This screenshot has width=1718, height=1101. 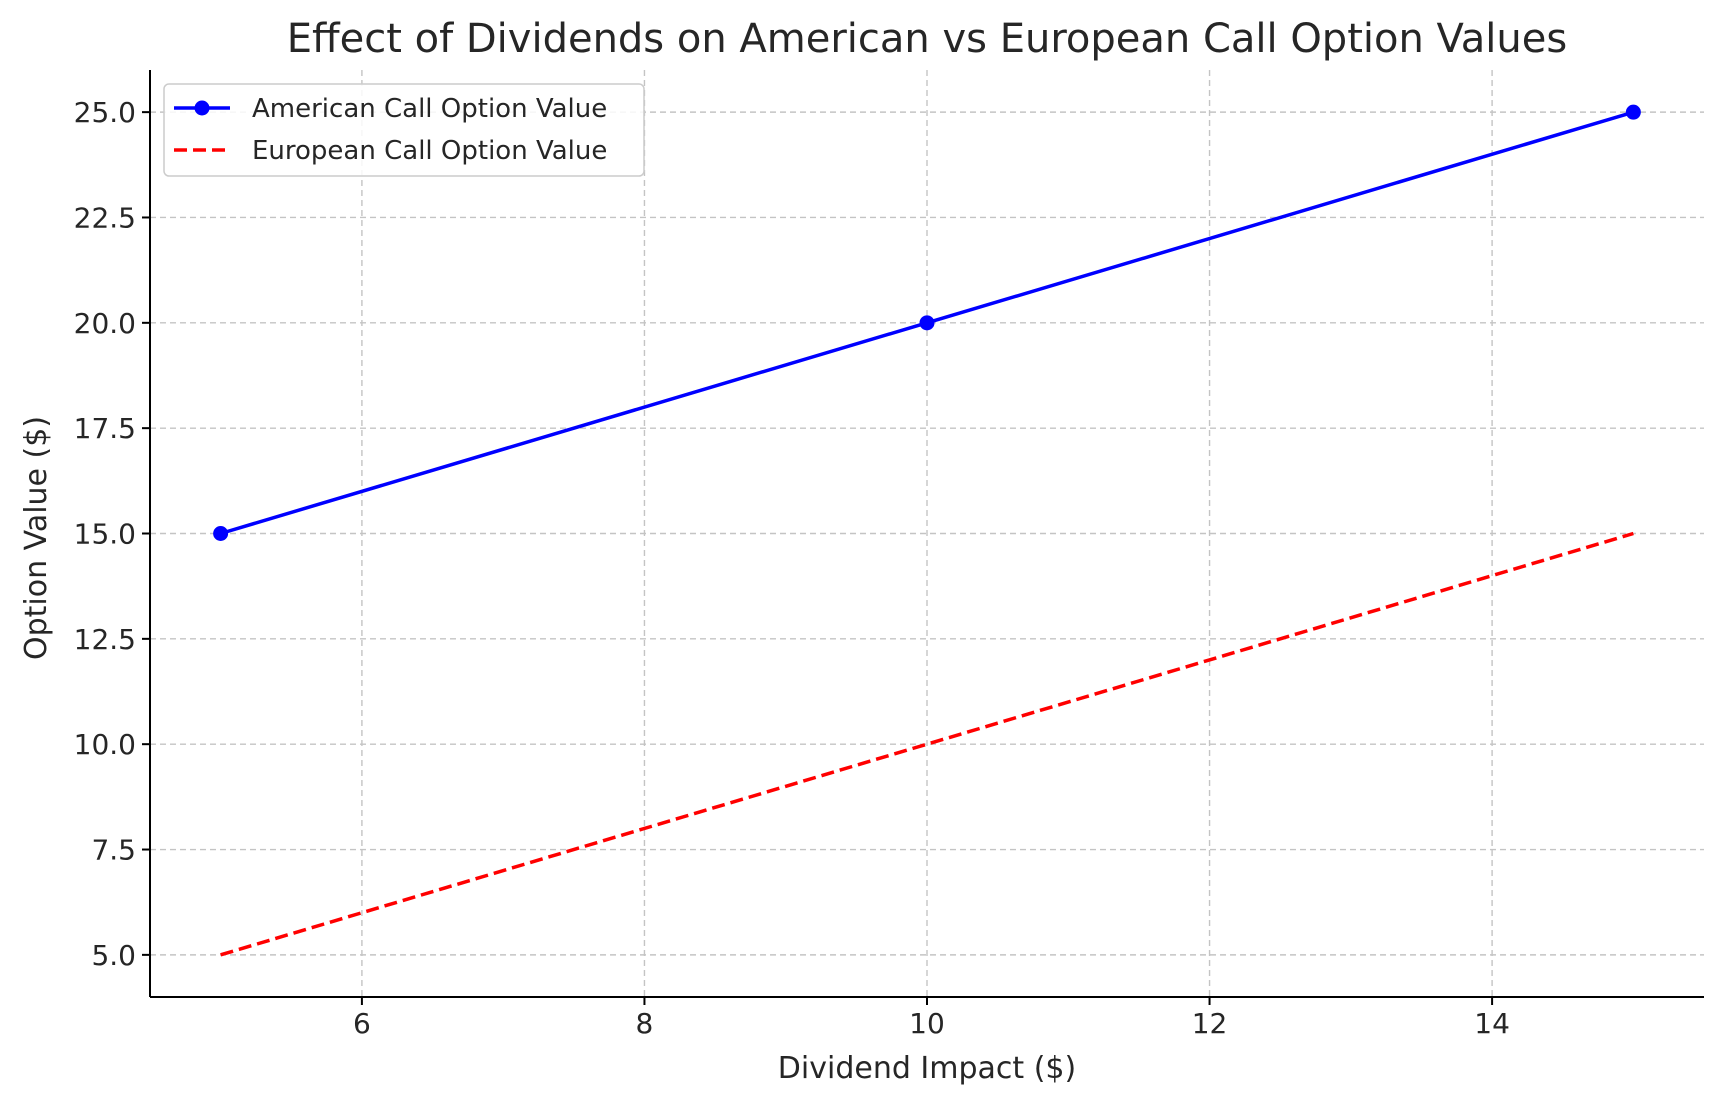 I want to click on legend-label-american: American Call Option Value, so click(x=429, y=109).